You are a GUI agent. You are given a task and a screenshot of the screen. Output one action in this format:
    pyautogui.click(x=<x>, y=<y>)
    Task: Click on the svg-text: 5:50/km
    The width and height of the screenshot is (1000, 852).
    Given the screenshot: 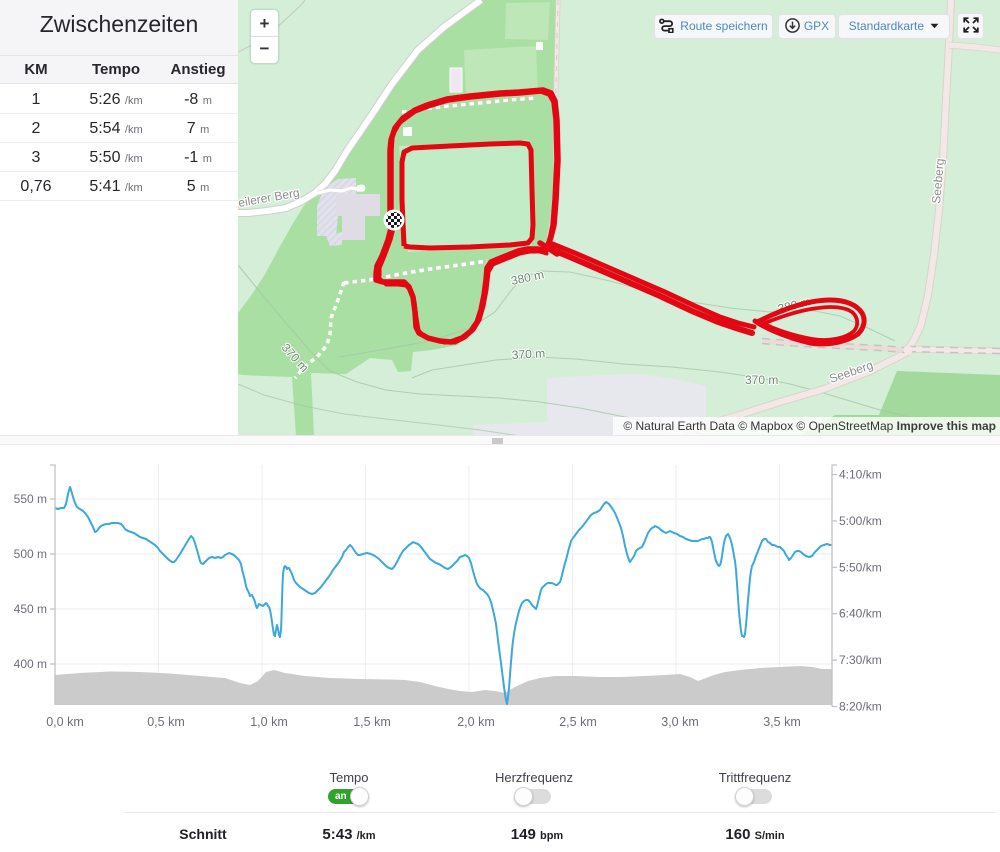 What is the action you would take?
    pyautogui.click(x=860, y=567)
    